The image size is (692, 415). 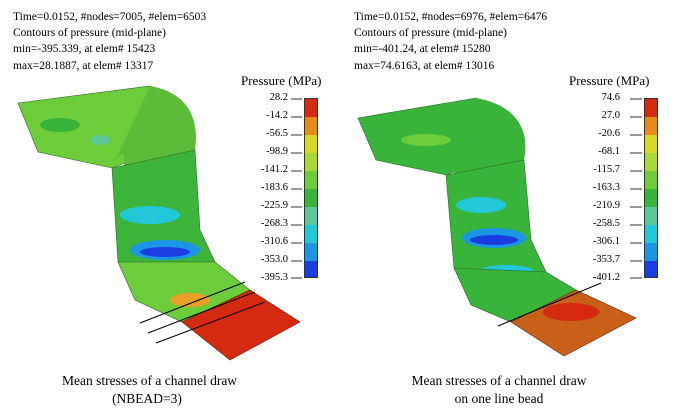 What do you see at coordinates (499, 398) in the screenshot?
I see `caption-line: on one line bead` at bounding box center [499, 398].